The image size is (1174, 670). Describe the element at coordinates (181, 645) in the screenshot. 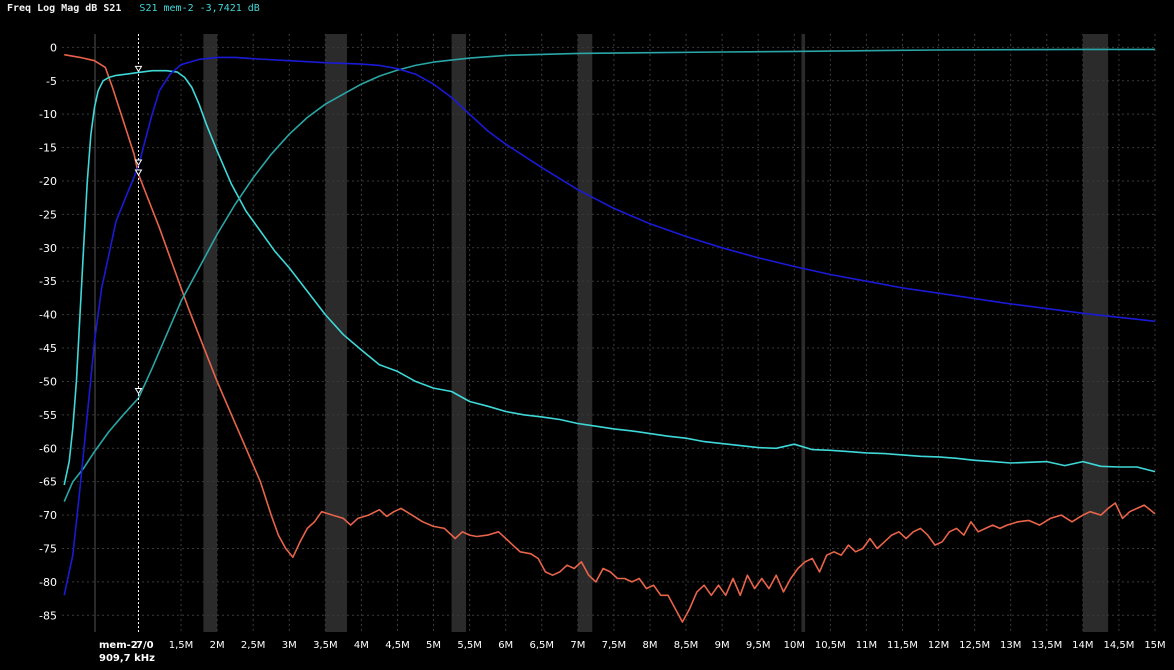

I see `x-tick-label: 1,5M` at that location.